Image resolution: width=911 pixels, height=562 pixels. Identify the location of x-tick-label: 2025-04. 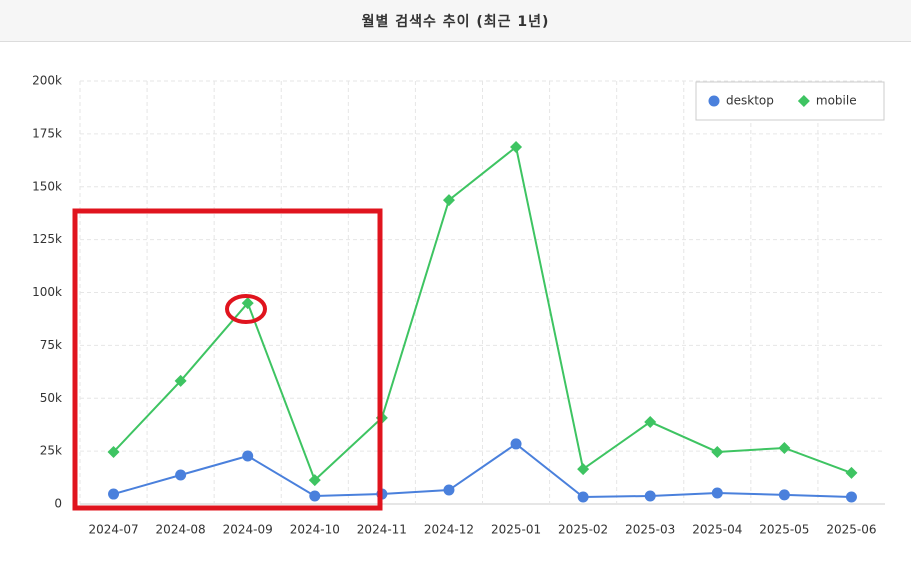
(717, 530).